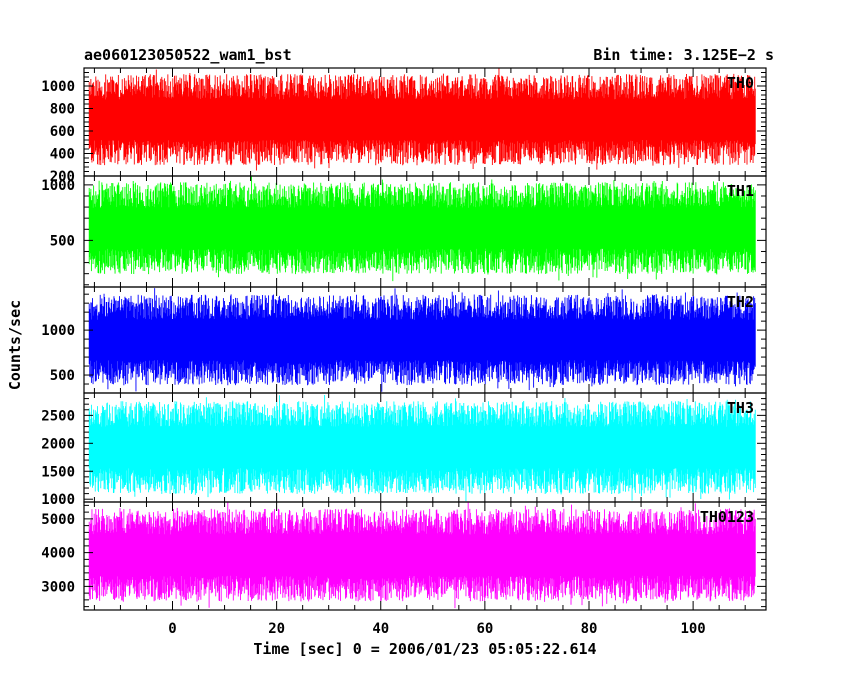  What do you see at coordinates (422, 448) in the screenshot?
I see `series-th3` at bounding box center [422, 448].